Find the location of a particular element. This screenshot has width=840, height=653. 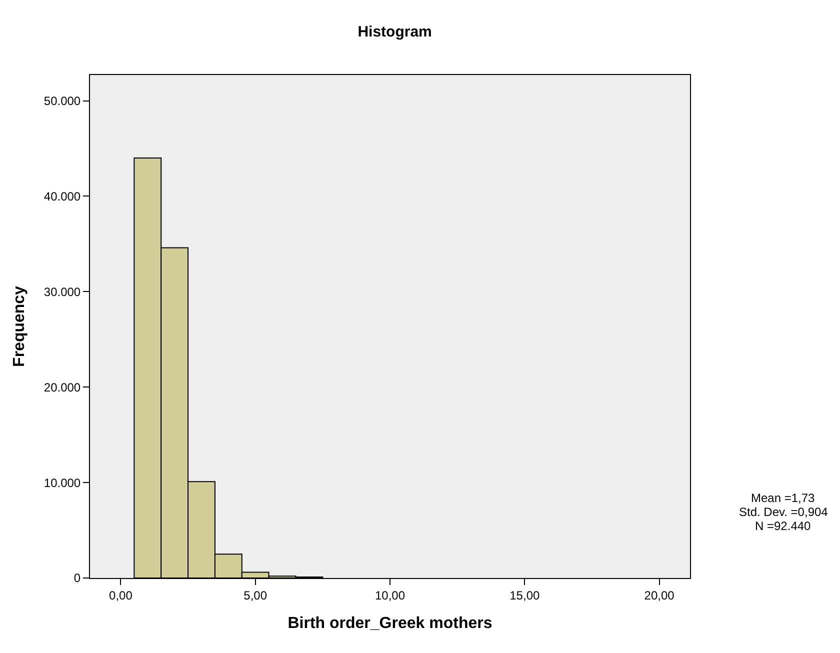

y-axis-title: Frequency is located at coordinates (19, 326).